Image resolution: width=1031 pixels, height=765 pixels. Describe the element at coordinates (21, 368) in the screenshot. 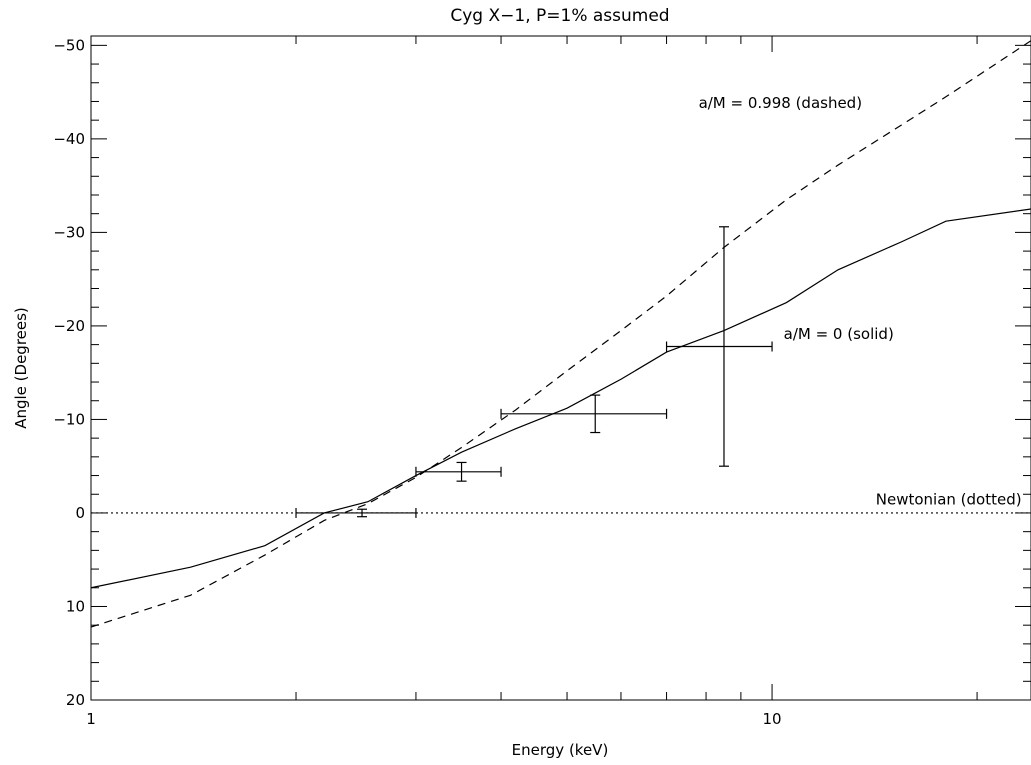

I see `y-axis-title: Angle (Degrees)` at that location.